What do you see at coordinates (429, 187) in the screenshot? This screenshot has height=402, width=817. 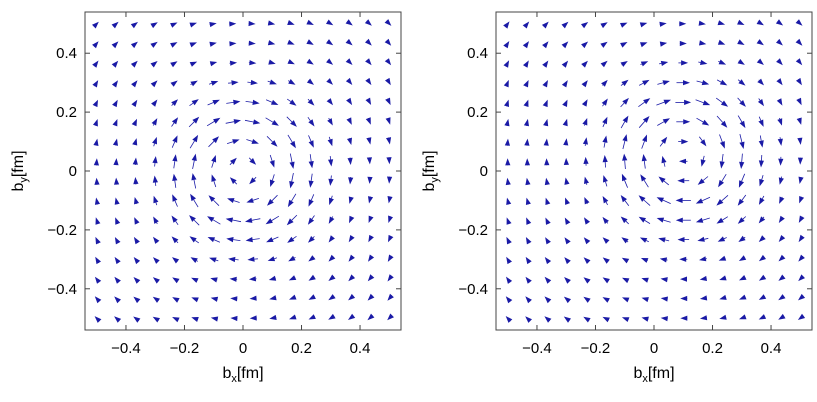 I see `y-axis-label-base: b` at bounding box center [429, 187].